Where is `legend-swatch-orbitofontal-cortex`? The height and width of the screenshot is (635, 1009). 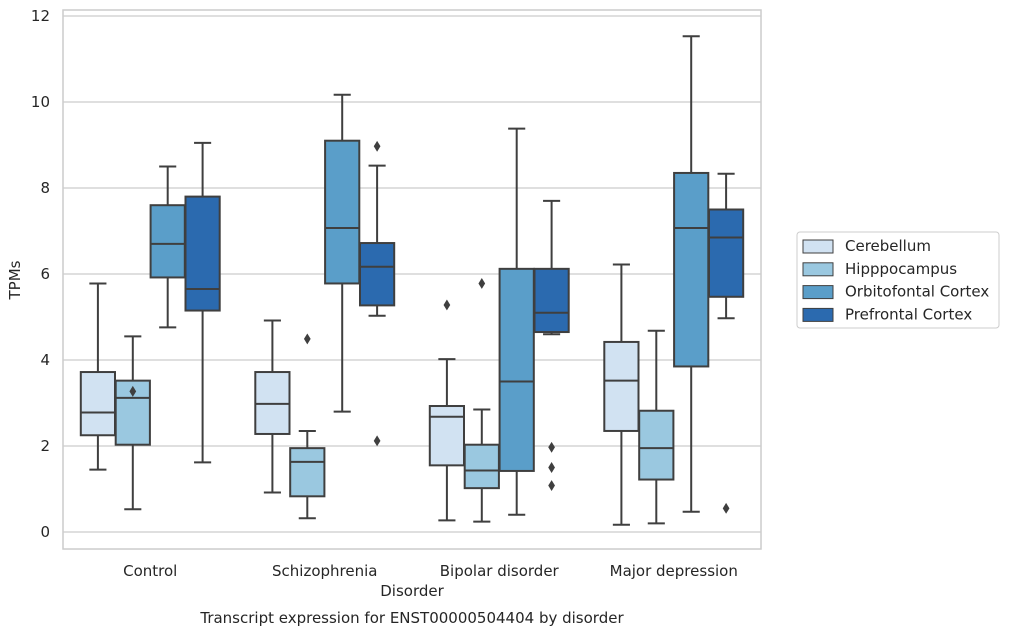 legend-swatch-orbitofontal-cortex is located at coordinates (818, 292).